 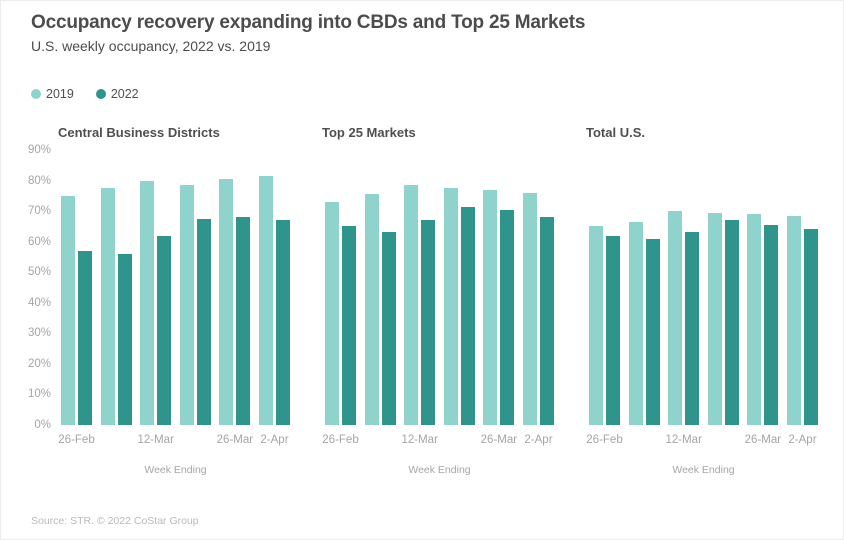 I want to click on y-tick-label: 0%, so click(x=42, y=425).